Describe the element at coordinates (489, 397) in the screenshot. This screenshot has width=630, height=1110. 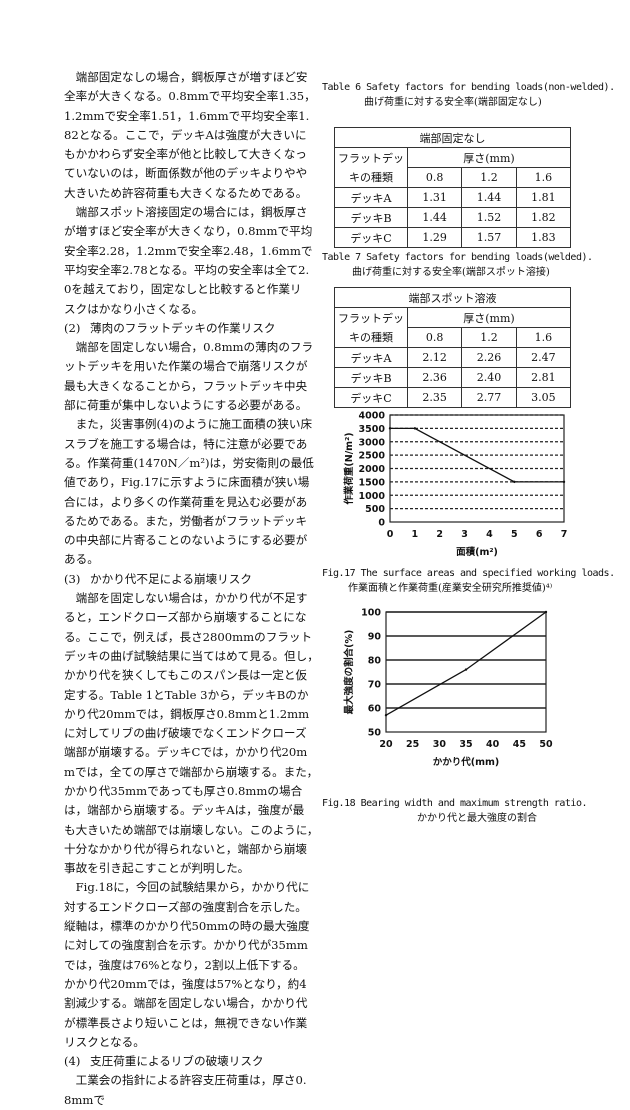
I see `table-cell: 2.77` at that location.